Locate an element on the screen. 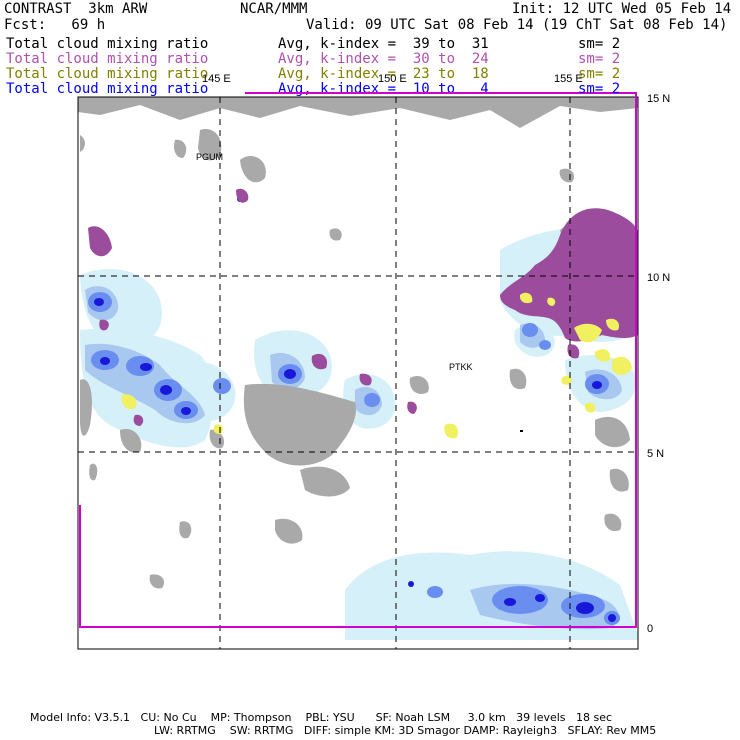 The width and height of the screenshot is (740, 740). lat-label-0: 0 is located at coordinates (650, 629).